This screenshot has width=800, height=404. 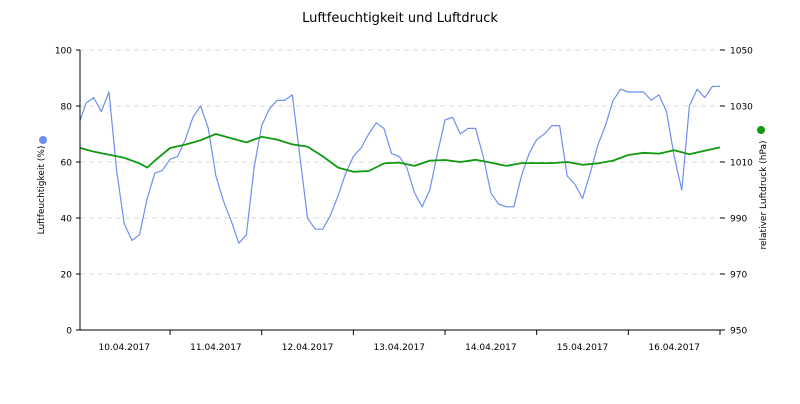 What do you see at coordinates (67, 108) in the screenshot?
I see `left-tick-label: 80` at bounding box center [67, 108].